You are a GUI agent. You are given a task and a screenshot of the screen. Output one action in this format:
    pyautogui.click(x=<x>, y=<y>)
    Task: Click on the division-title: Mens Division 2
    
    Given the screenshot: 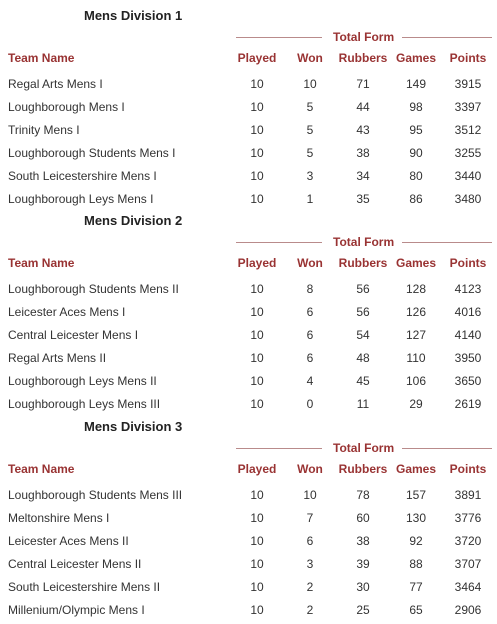 What is the action you would take?
    pyautogui.click(x=133, y=220)
    